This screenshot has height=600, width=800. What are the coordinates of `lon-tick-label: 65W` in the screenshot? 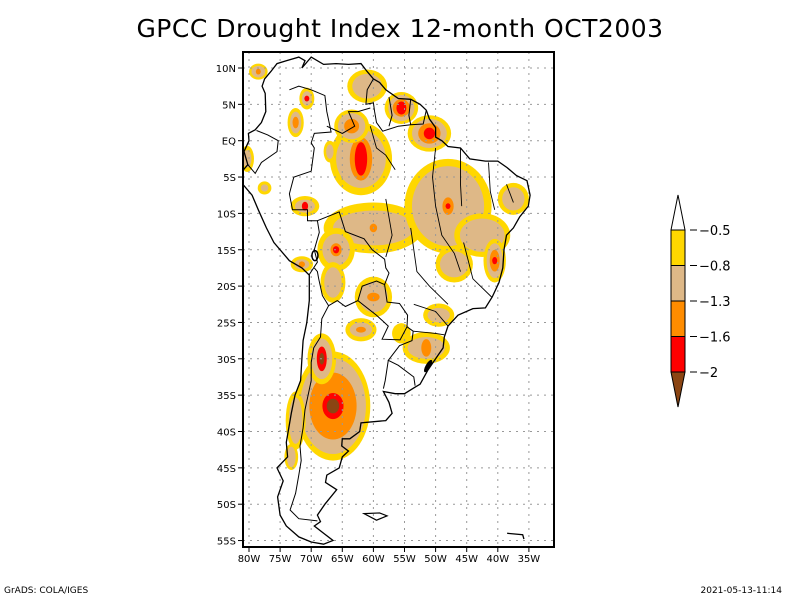 It's located at (342, 559).